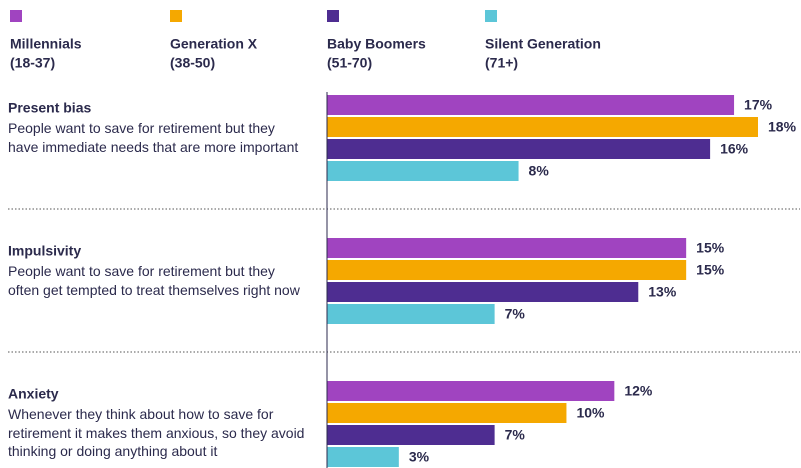  I want to click on legend-label: Baby Boomers, so click(376, 44).